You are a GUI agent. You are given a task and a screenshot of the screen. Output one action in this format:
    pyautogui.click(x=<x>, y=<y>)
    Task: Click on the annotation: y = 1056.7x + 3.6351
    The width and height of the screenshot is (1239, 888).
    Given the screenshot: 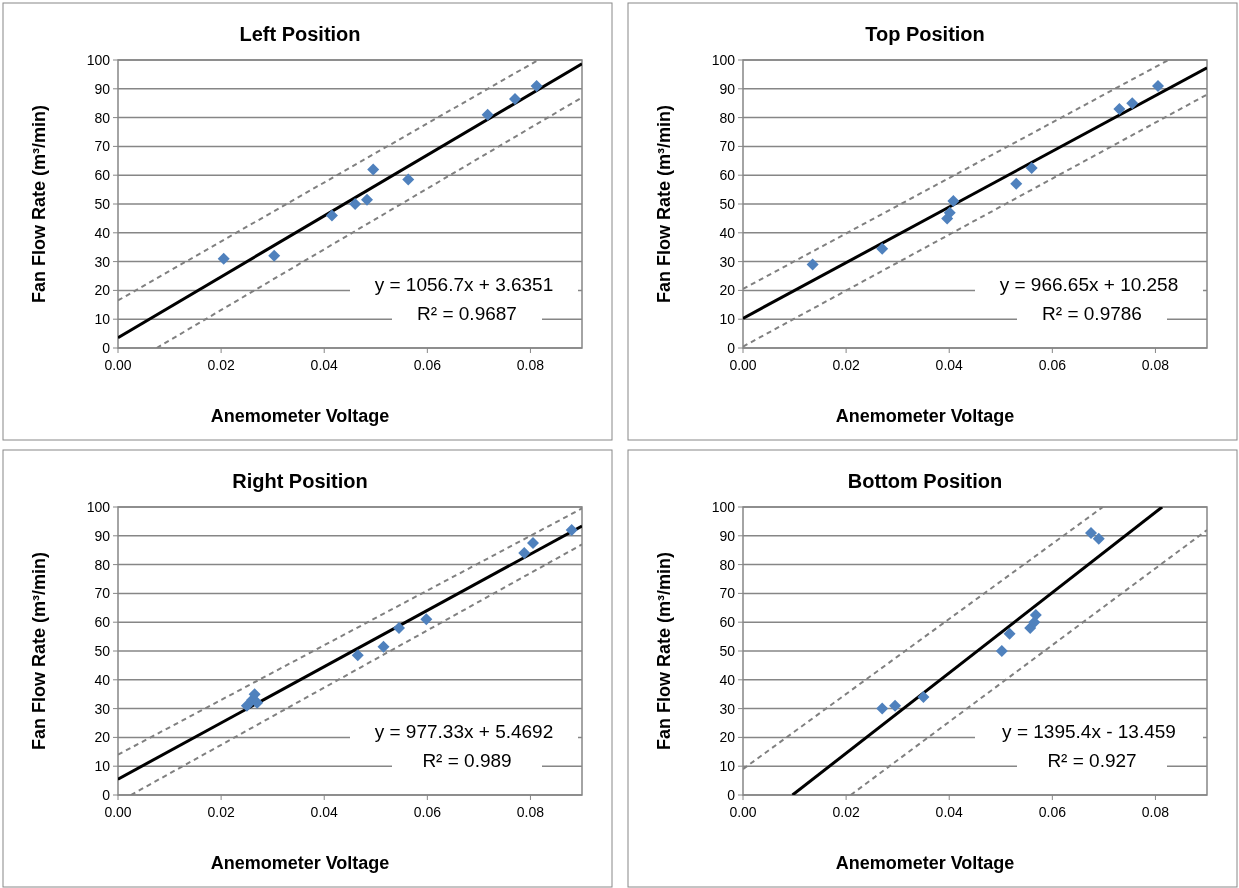 What is the action you would take?
    pyautogui.click(x=464, y=285)
    